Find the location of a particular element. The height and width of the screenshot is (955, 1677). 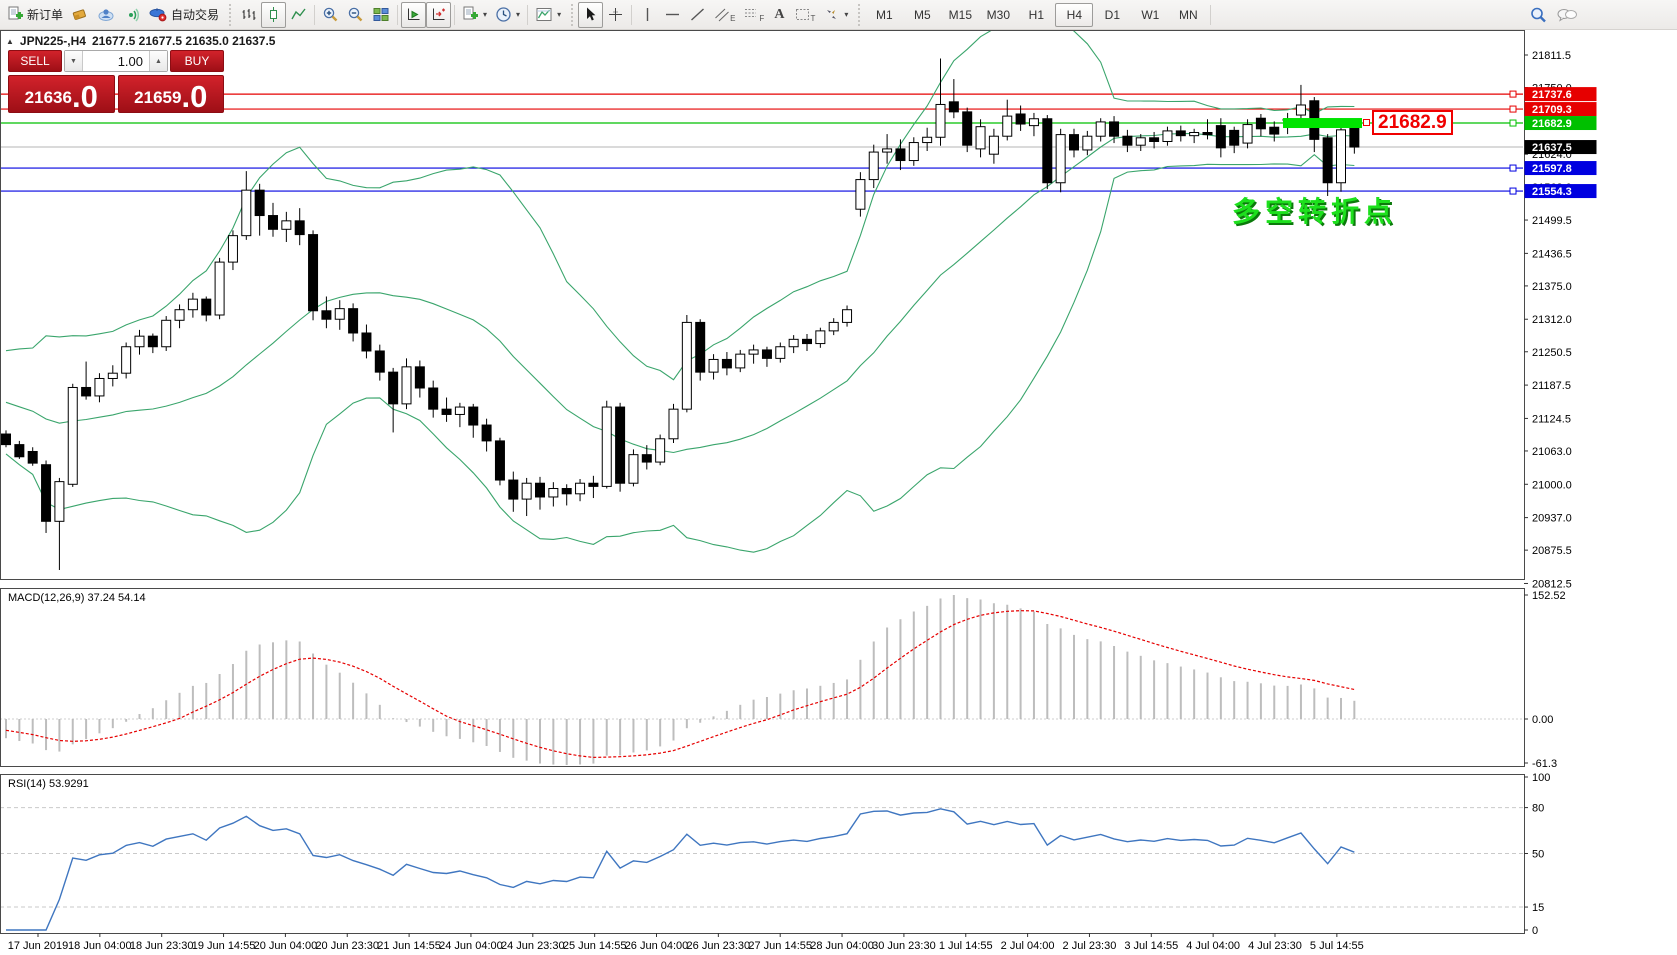

auto-scroll-button is located at coordinates (414, 14).